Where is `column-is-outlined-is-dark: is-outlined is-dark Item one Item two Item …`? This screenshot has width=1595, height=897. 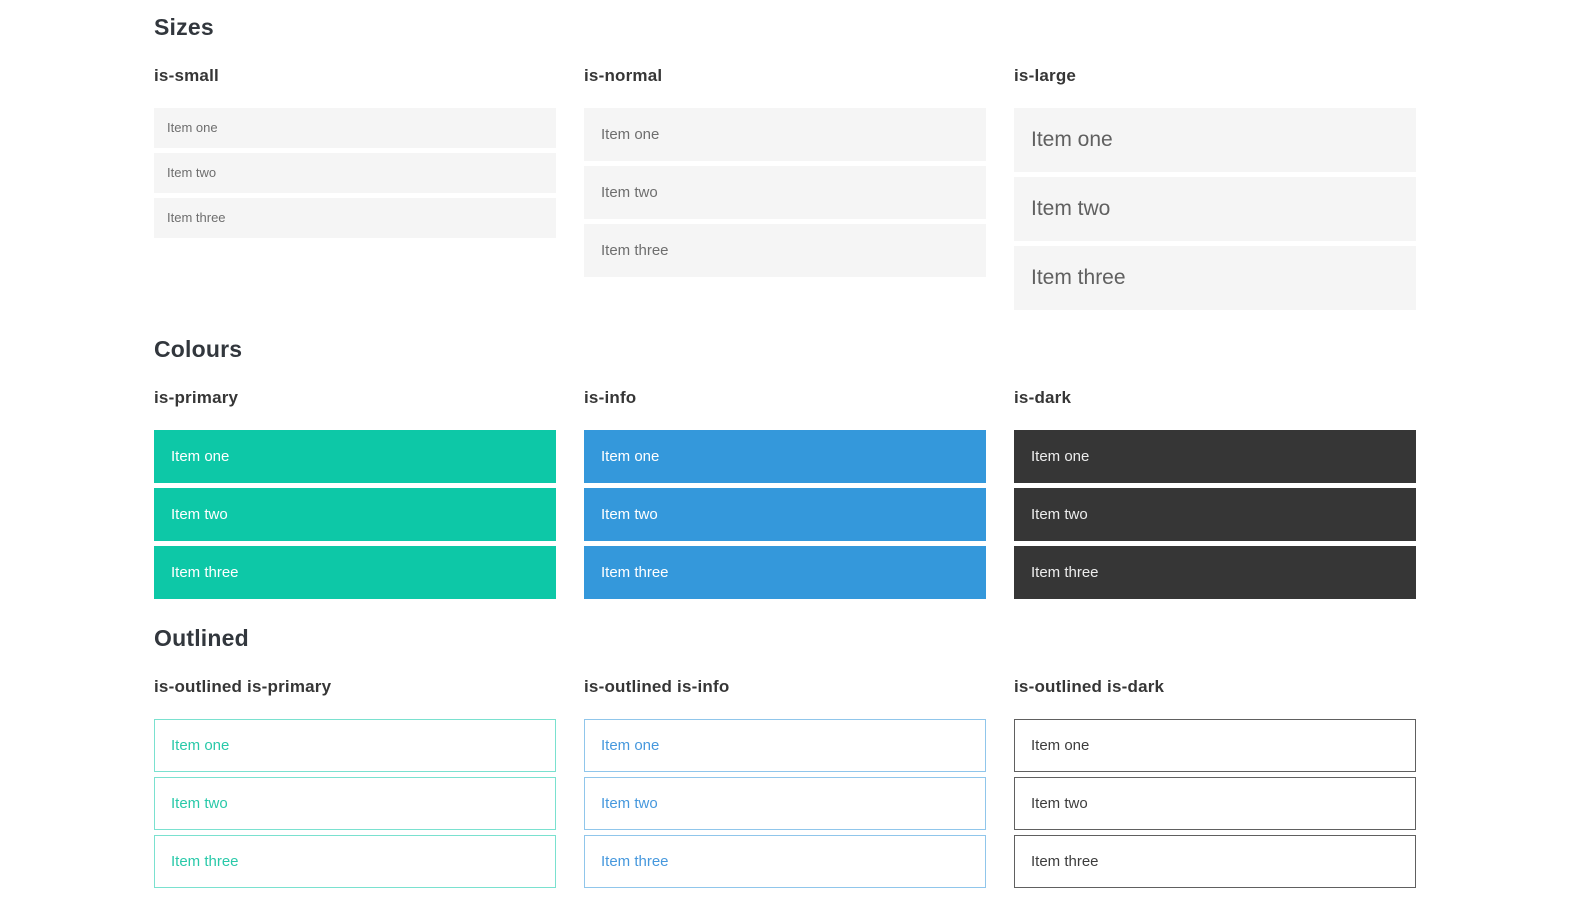
column-is-outlined-is-dark: is-outlined is-dark Item one Item two Item … is located at coordinates (1215, 782).